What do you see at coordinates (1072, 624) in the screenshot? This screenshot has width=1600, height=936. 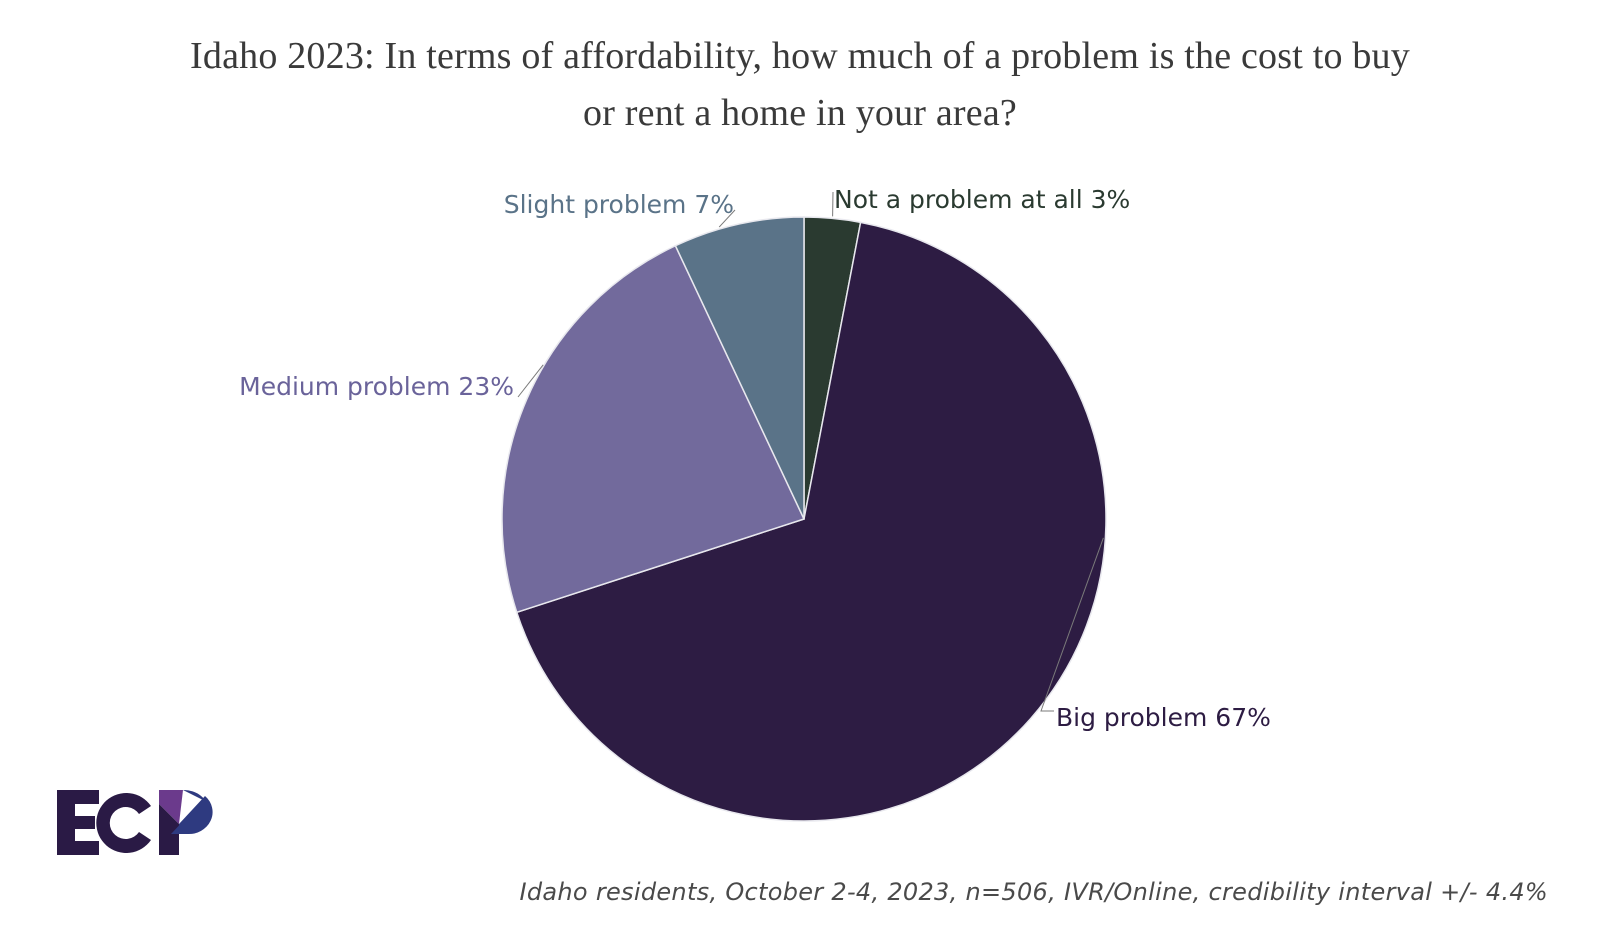 I see `leader-big-problem` at bounding box center [1072, 624].